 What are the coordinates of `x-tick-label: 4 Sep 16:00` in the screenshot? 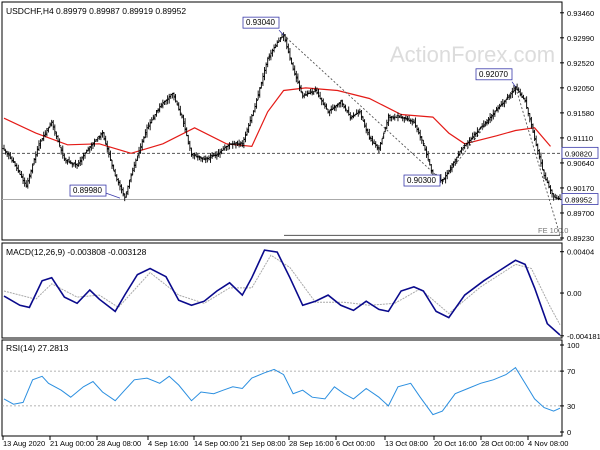 It's located at (168, 443).